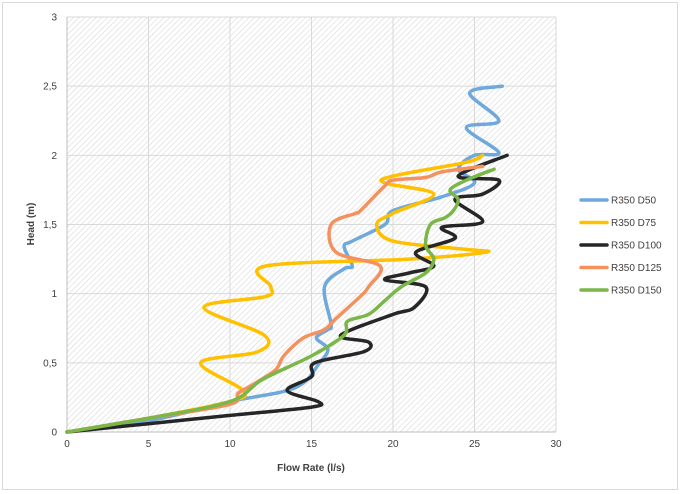 This screenshot has height=494, width=682. I want to click on legend-label-r350-d100: R350 D100, so click(636, 246).